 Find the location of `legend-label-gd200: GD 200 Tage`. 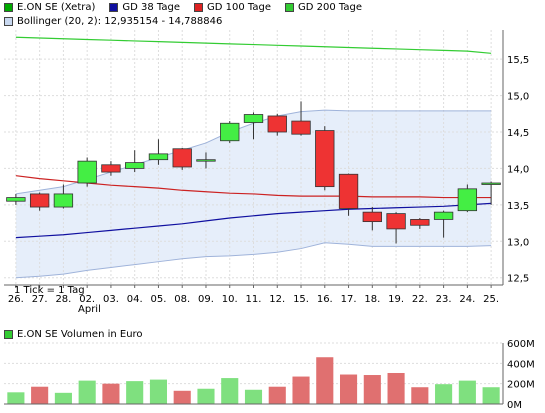

legend-label-gd200: GD 200 Tage is located at coordinates (330, 7).